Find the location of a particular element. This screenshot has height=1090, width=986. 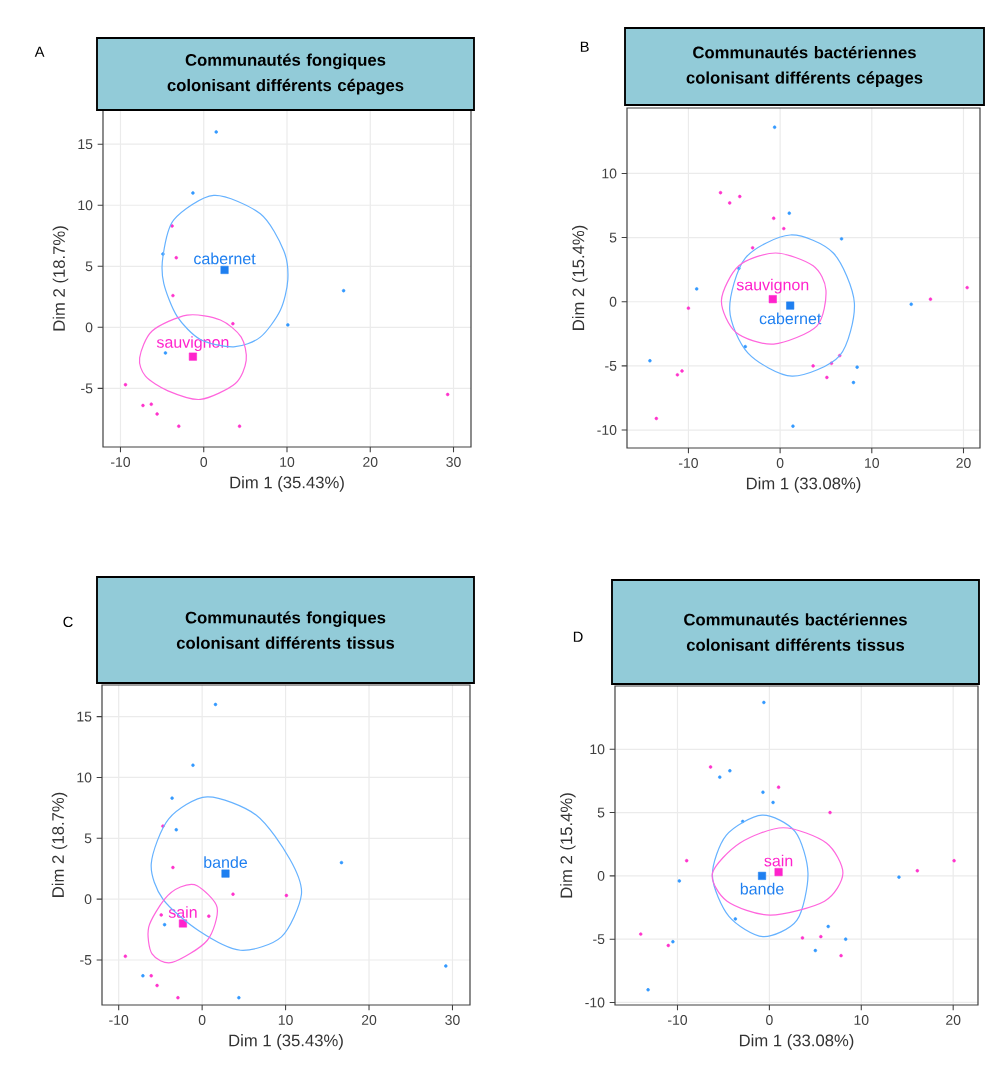

text: C is located at coordinates (68, 622).